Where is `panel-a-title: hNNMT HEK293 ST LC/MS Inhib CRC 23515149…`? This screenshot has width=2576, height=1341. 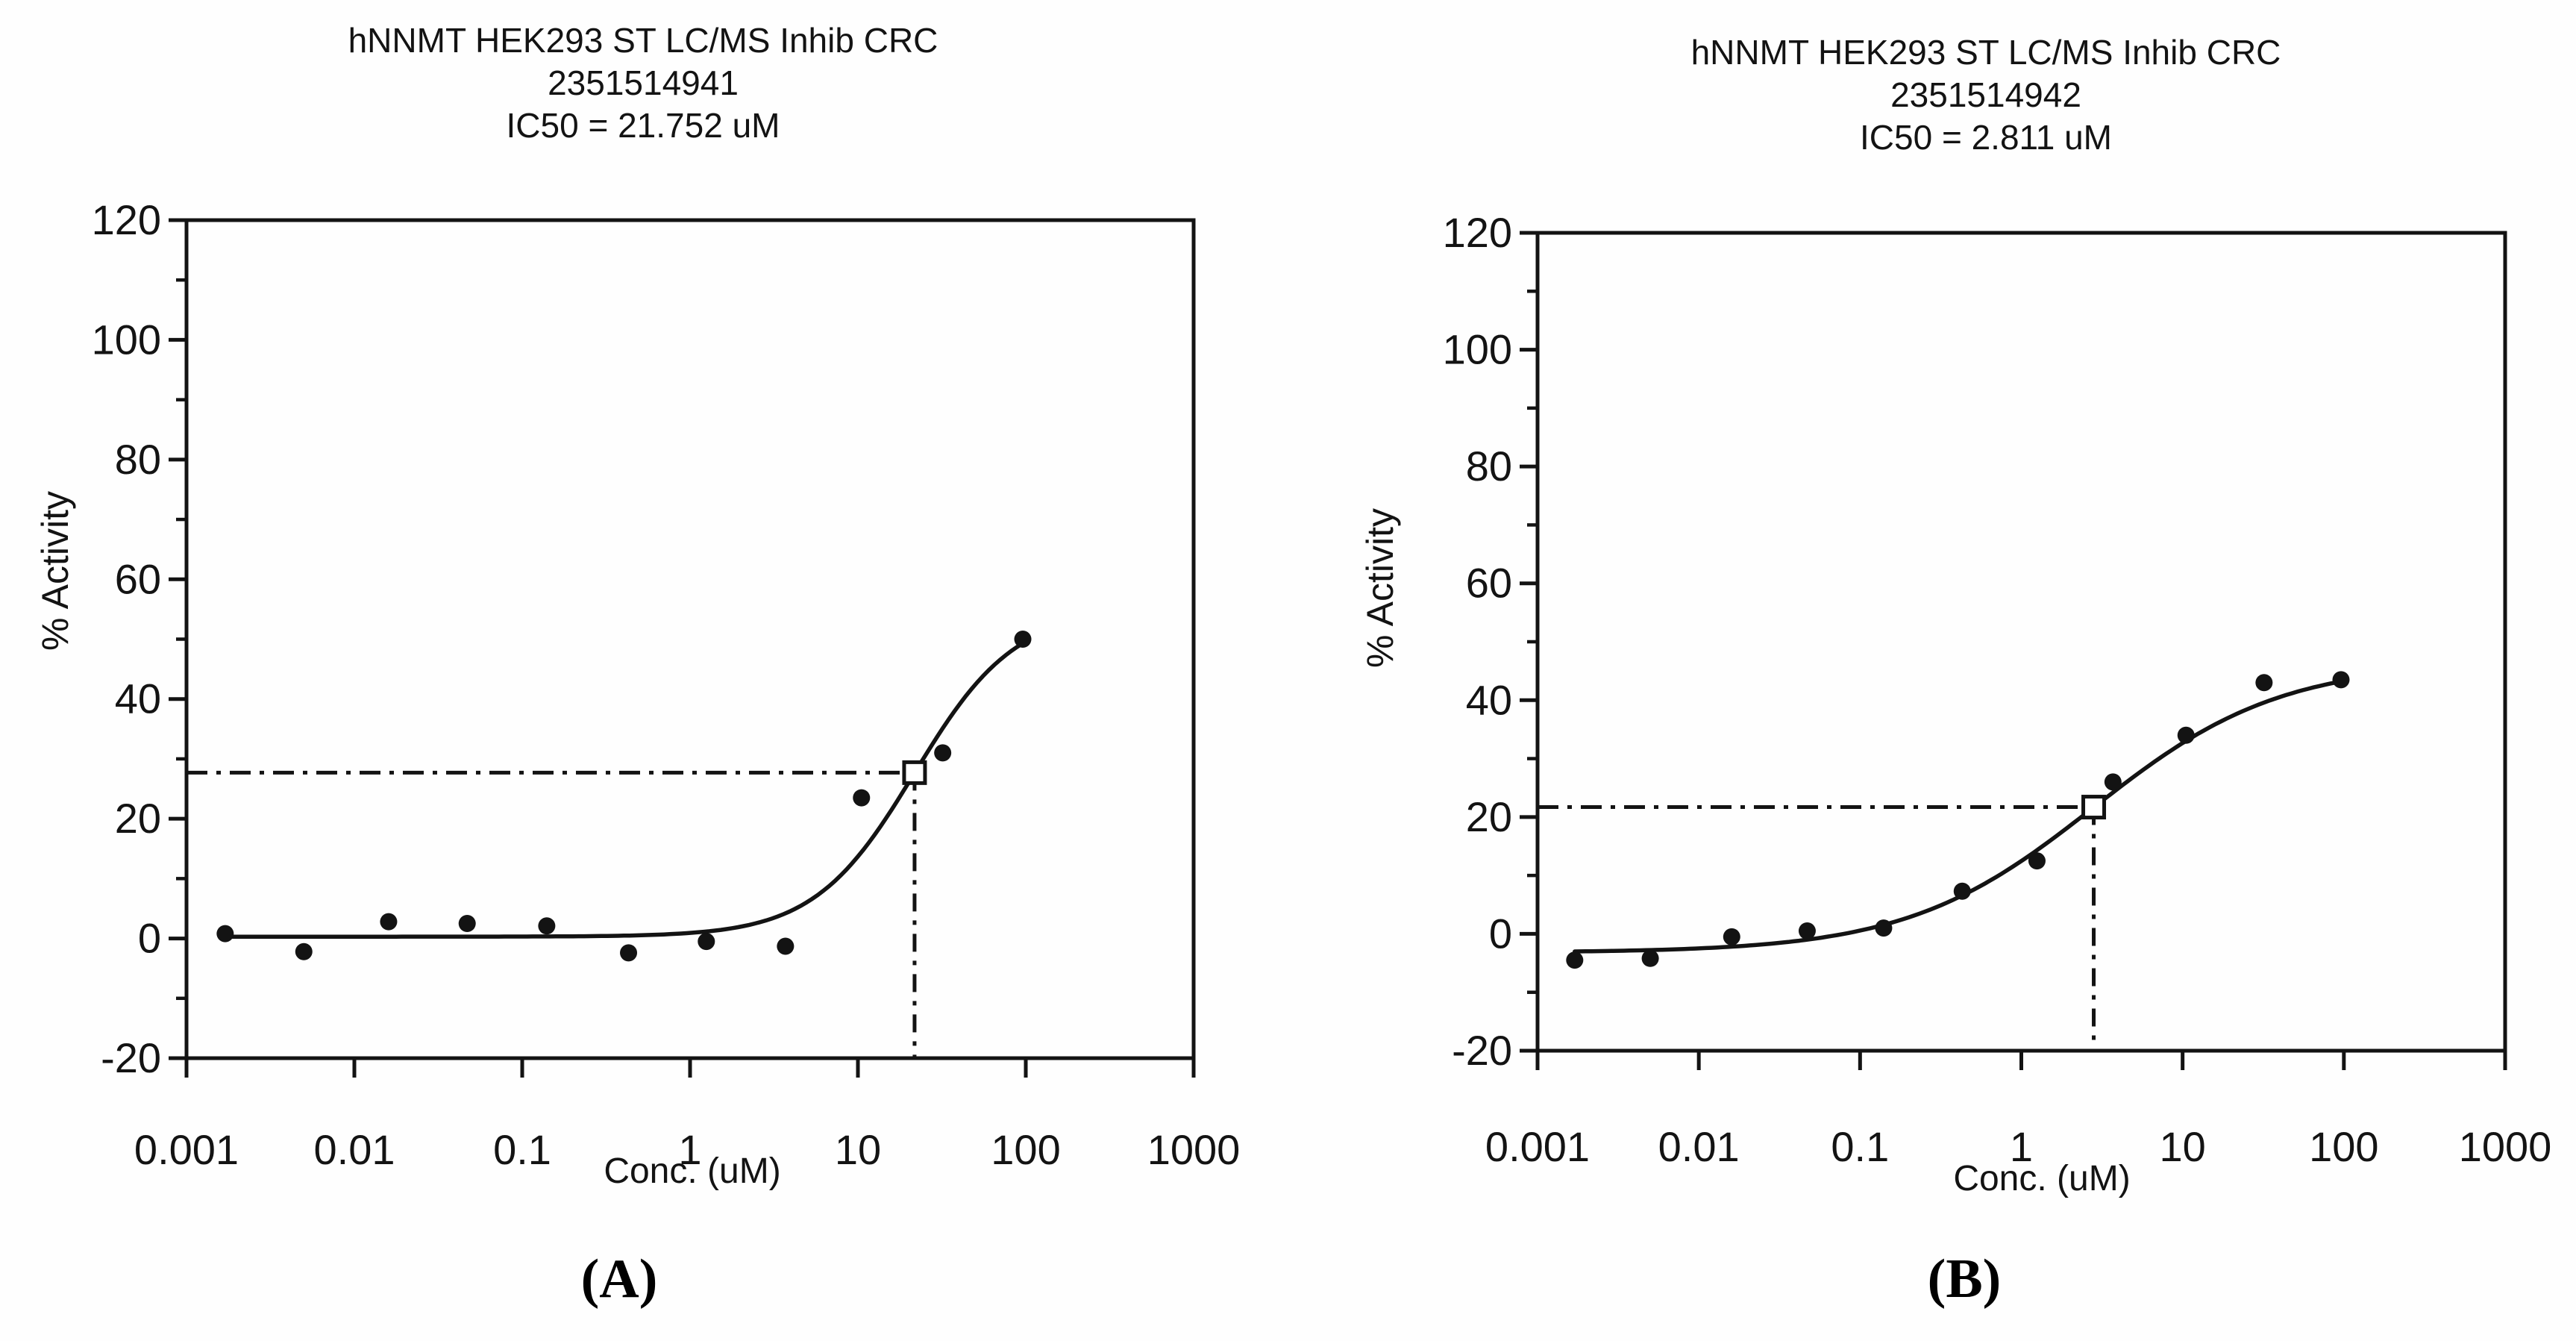 panel-a-title: hNNMT HEK293 ST LC/MS Inhib CRC 23515149… is located at coordinates (643, 83).